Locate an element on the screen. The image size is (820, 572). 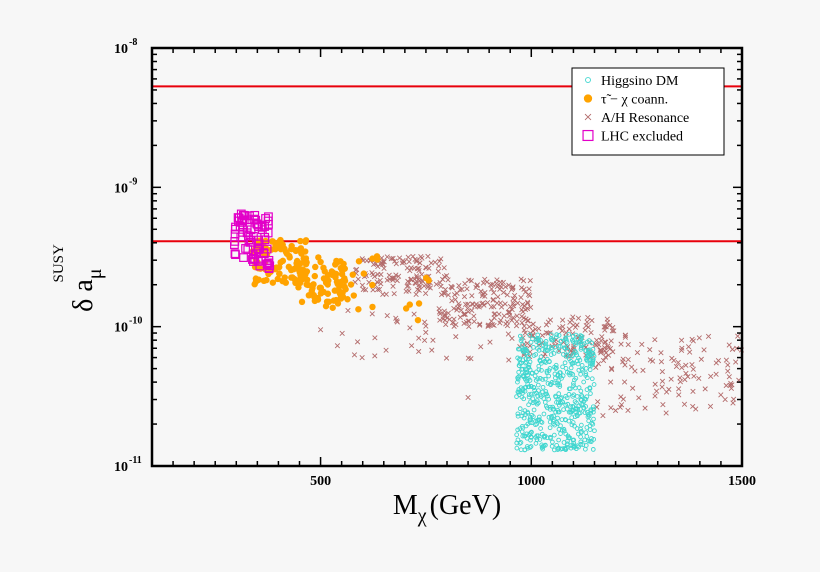
x-tick-label: 1000 is located at coordinates (531, 481).